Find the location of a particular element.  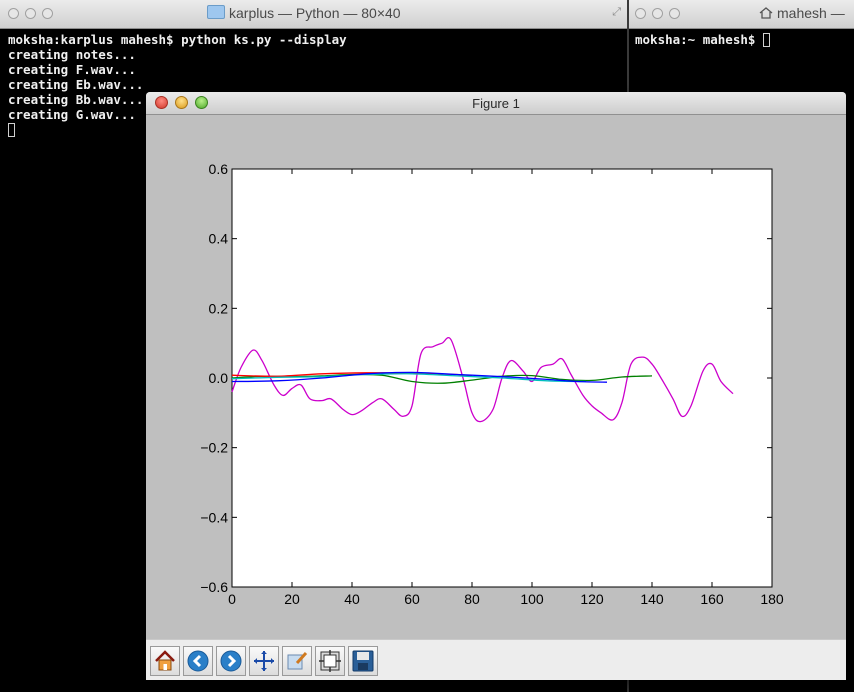

folder-icon is located at coordinates (216, 12).